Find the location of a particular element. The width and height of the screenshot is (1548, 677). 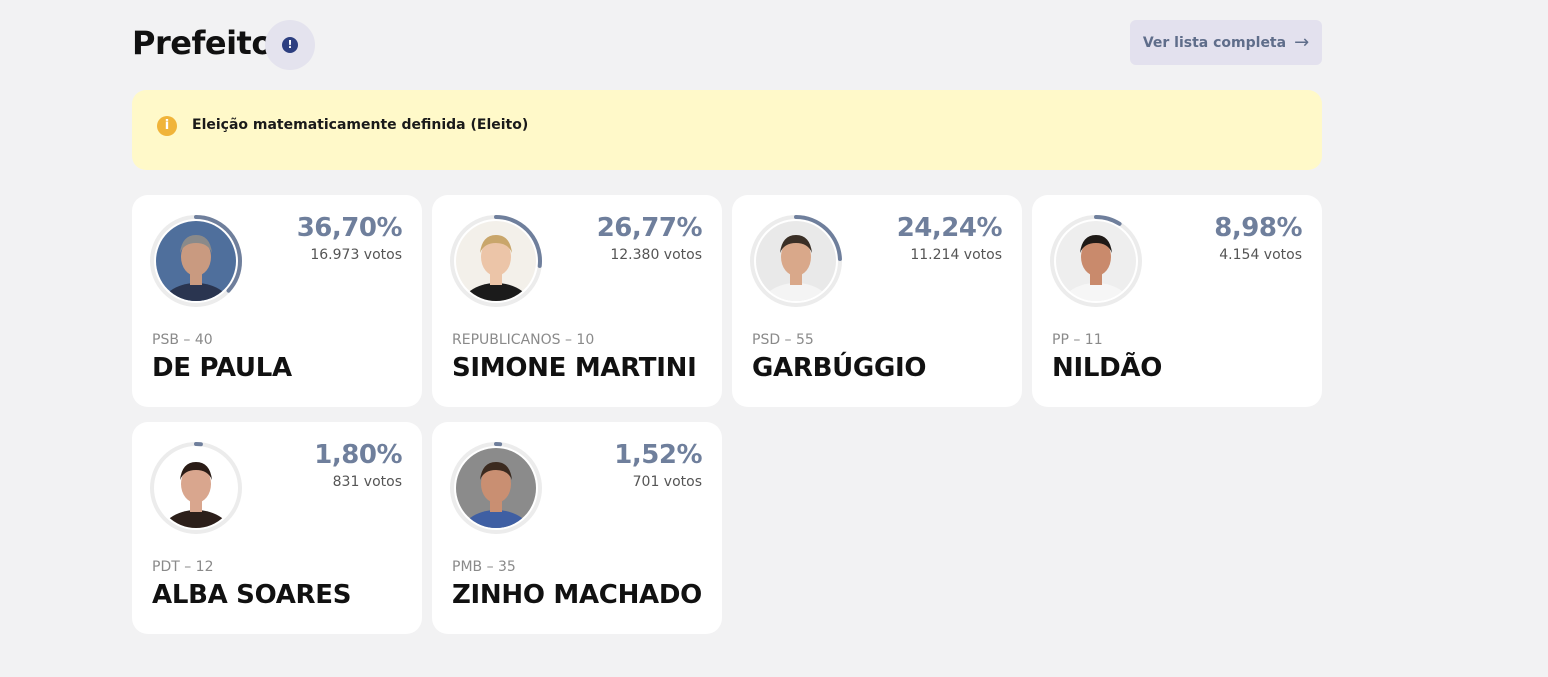

arrow-right-icon: → is located at coordinates (1302, 42).